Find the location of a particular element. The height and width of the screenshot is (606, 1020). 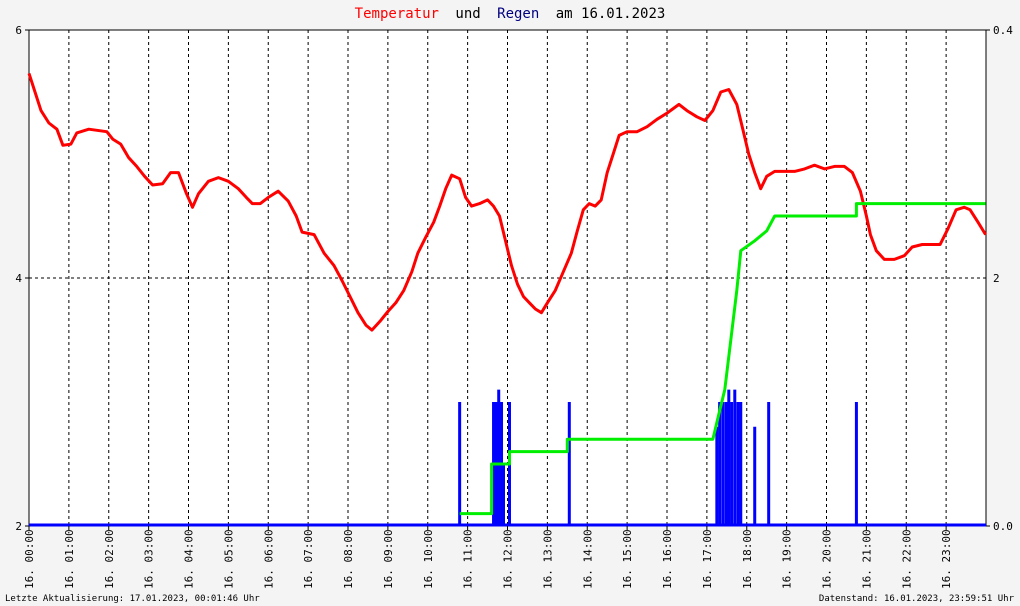

x-tick-label: 16. 18:00 is located at coordinates (747, 559).